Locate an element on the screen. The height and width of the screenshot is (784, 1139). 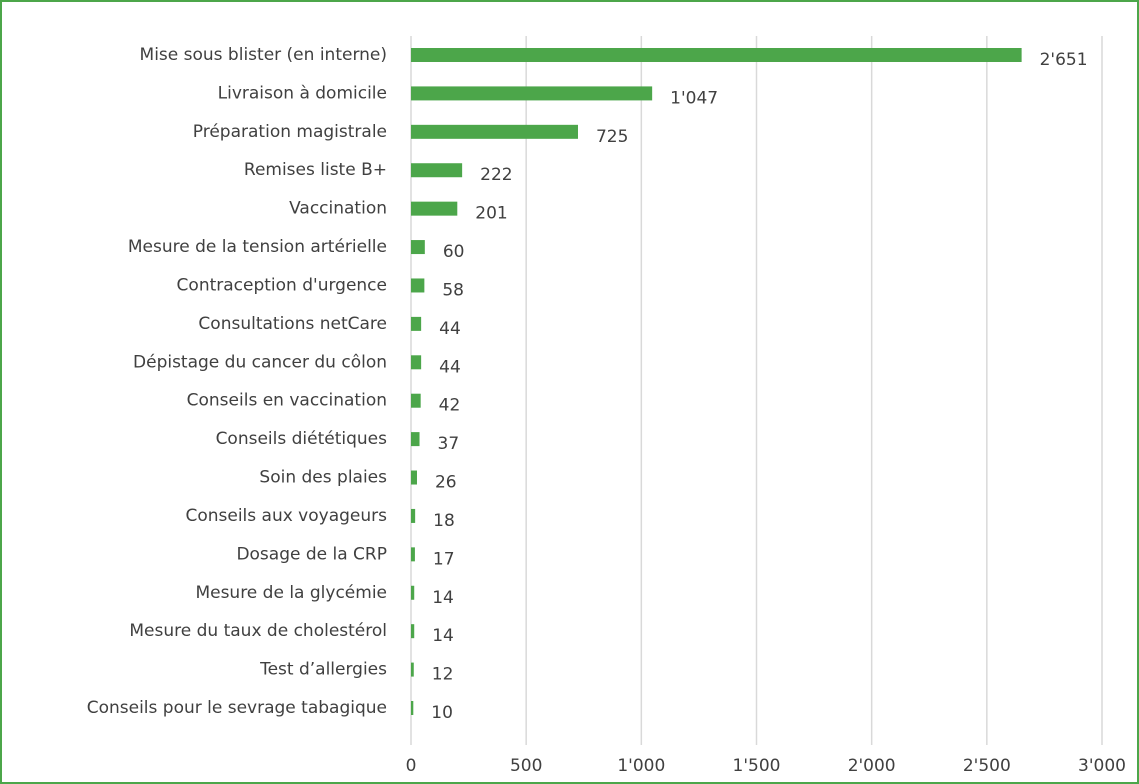
value-label: 10 is located at coordinates (442, 713).